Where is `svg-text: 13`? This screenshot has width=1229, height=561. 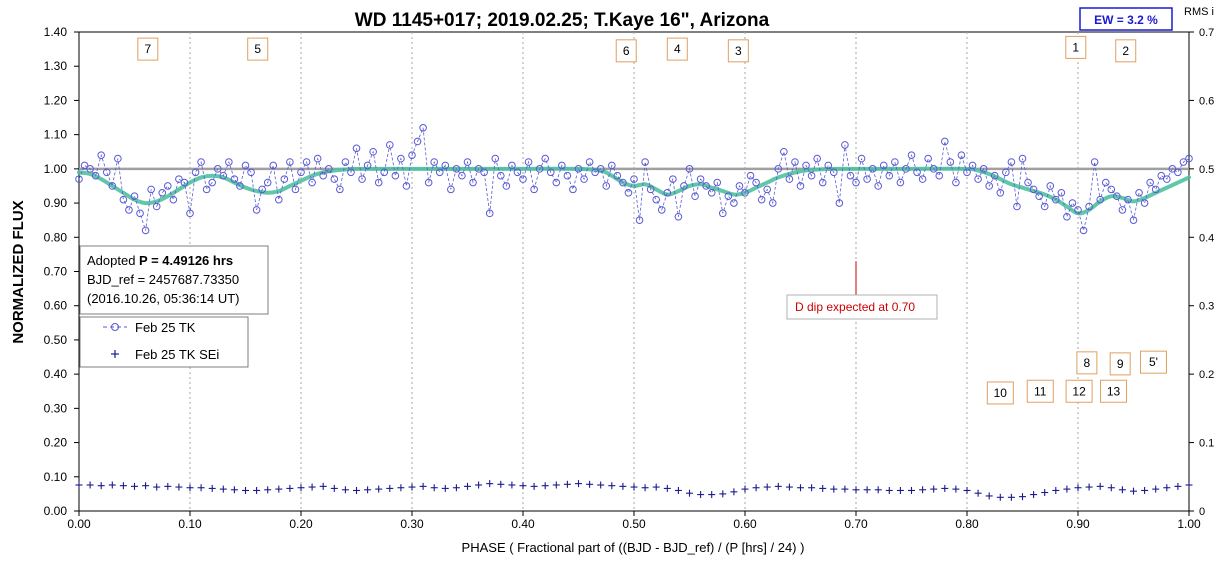
svg-text: 13 is located at coordinates (1114, 391).